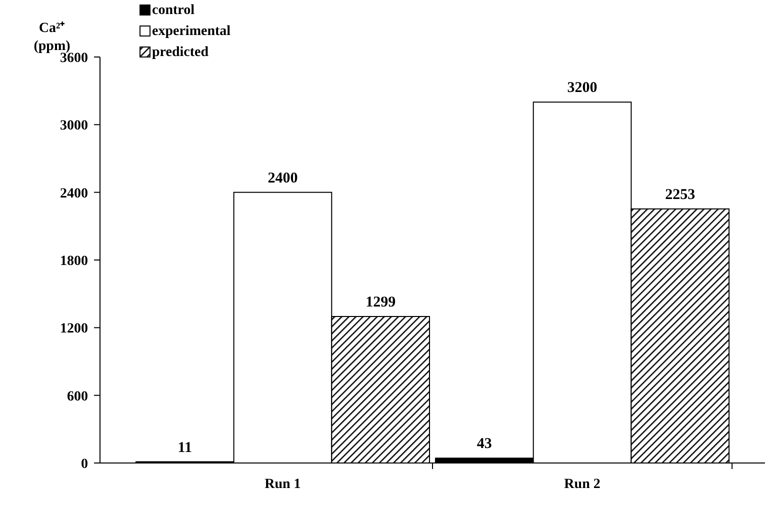 The image size is (770, 511). What do you see at coordinates (582, 88) in the screenshot?
I see `data-label: 3200` at bounding box center [582, 88].